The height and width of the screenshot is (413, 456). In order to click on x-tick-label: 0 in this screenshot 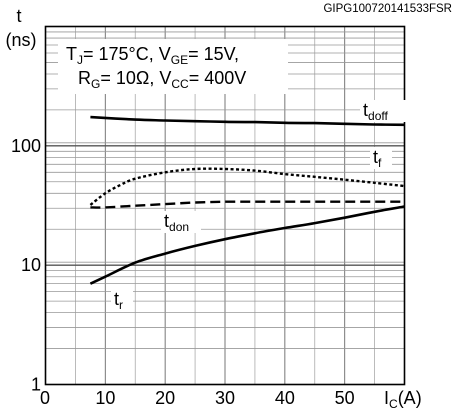, I will do `click(45, 398)`.